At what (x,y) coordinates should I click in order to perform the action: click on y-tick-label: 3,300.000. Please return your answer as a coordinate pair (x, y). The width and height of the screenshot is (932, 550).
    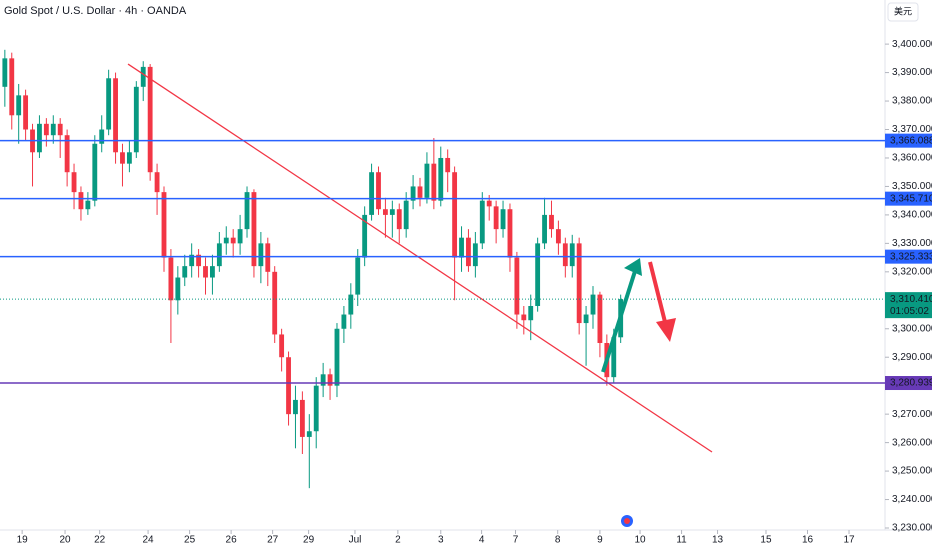
    Looking at the image, I should click on (912, 328).